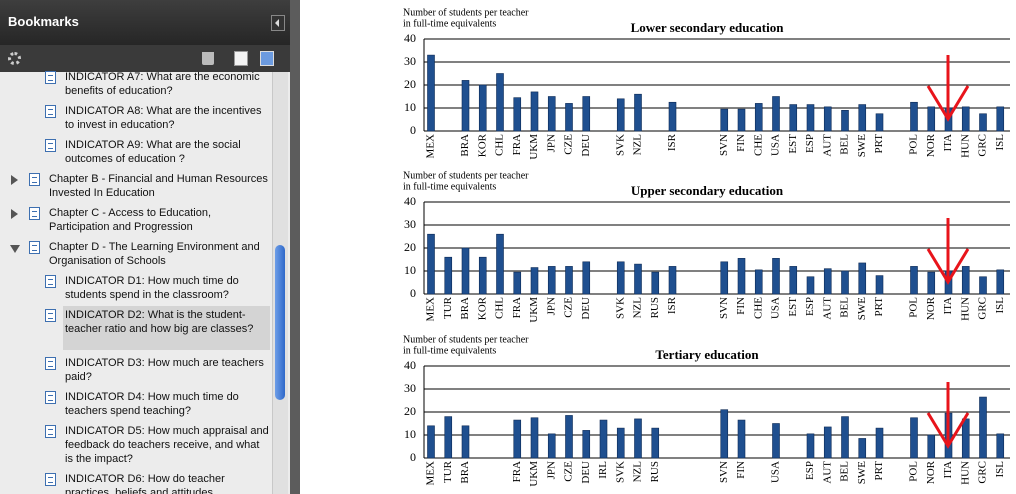 This screenshot has height=494, width=1016. What do you see at coordinates (278, 23) in the screenshot?
I see `collapse-button` at bounding box center [278, 23].